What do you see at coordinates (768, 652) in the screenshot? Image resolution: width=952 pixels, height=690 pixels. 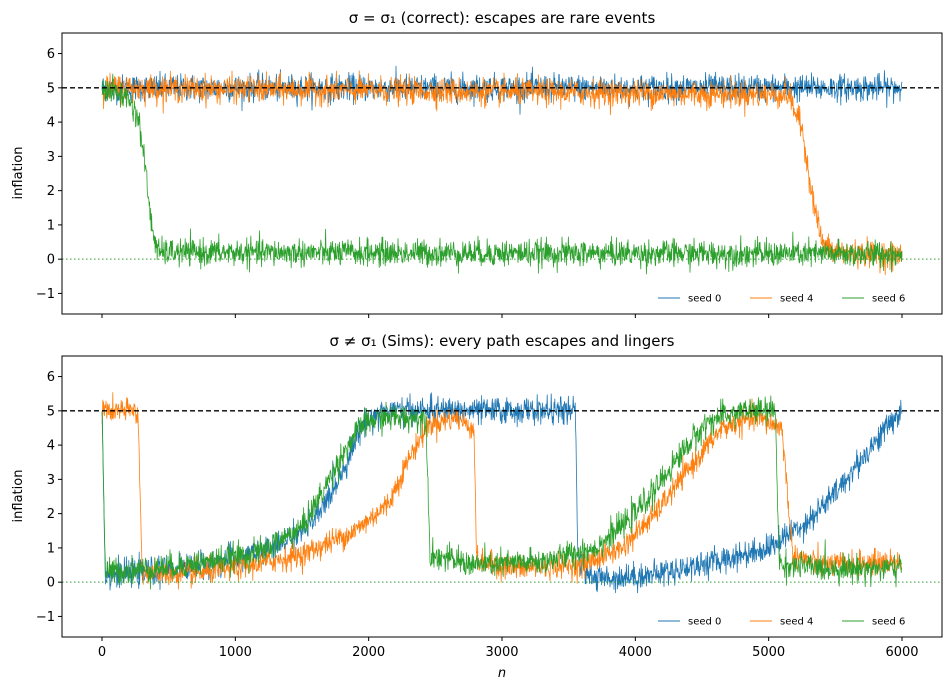 I see `x-tick-label: 5000` at bounding box center [768, 652].